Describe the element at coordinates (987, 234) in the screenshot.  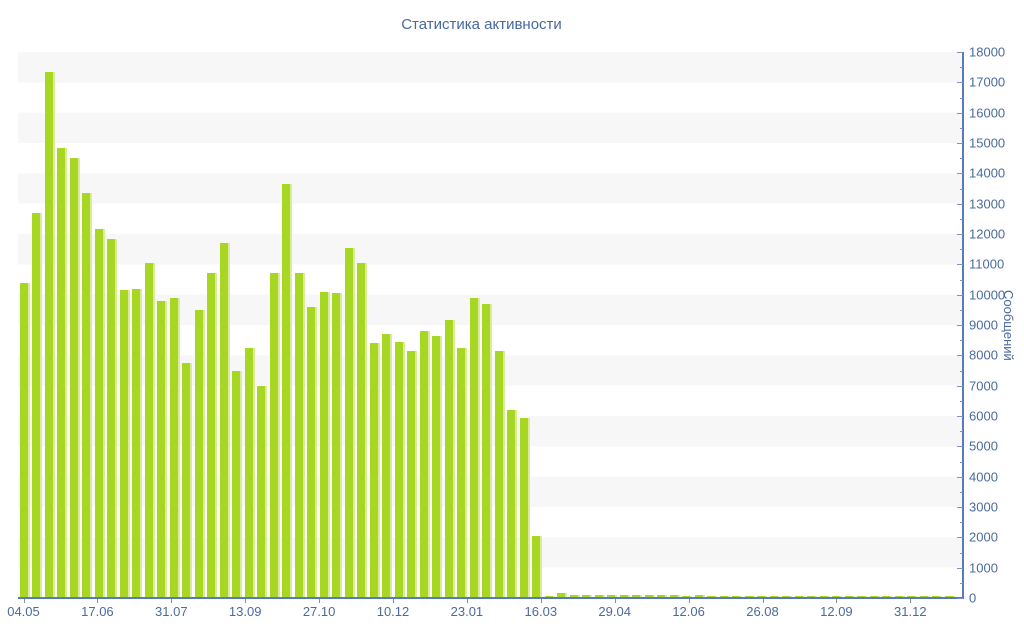
I see `y-tick-label: 12000` at that location.